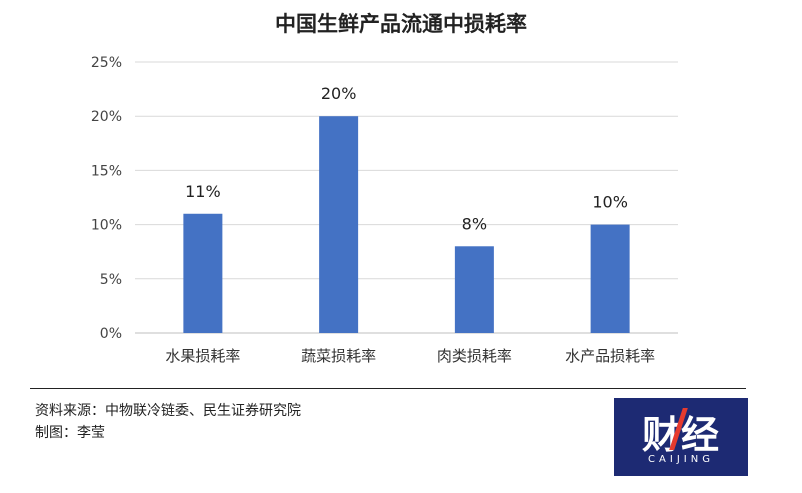 The image size is (802, 493). Describe the element at coordinates (111, 280) in the screenshot. I see `y-tick-label: 5%` at that location.